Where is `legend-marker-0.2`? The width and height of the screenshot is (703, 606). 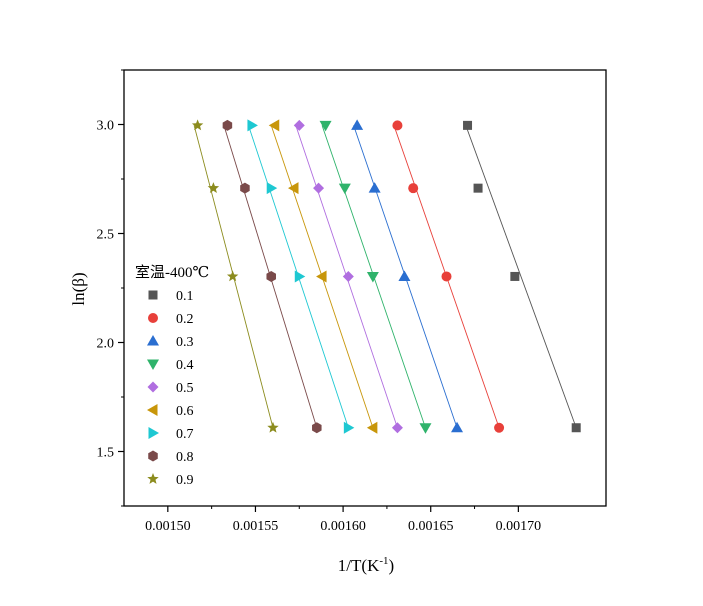 legend-marker-0.2 is located at coordinates (153, 318).